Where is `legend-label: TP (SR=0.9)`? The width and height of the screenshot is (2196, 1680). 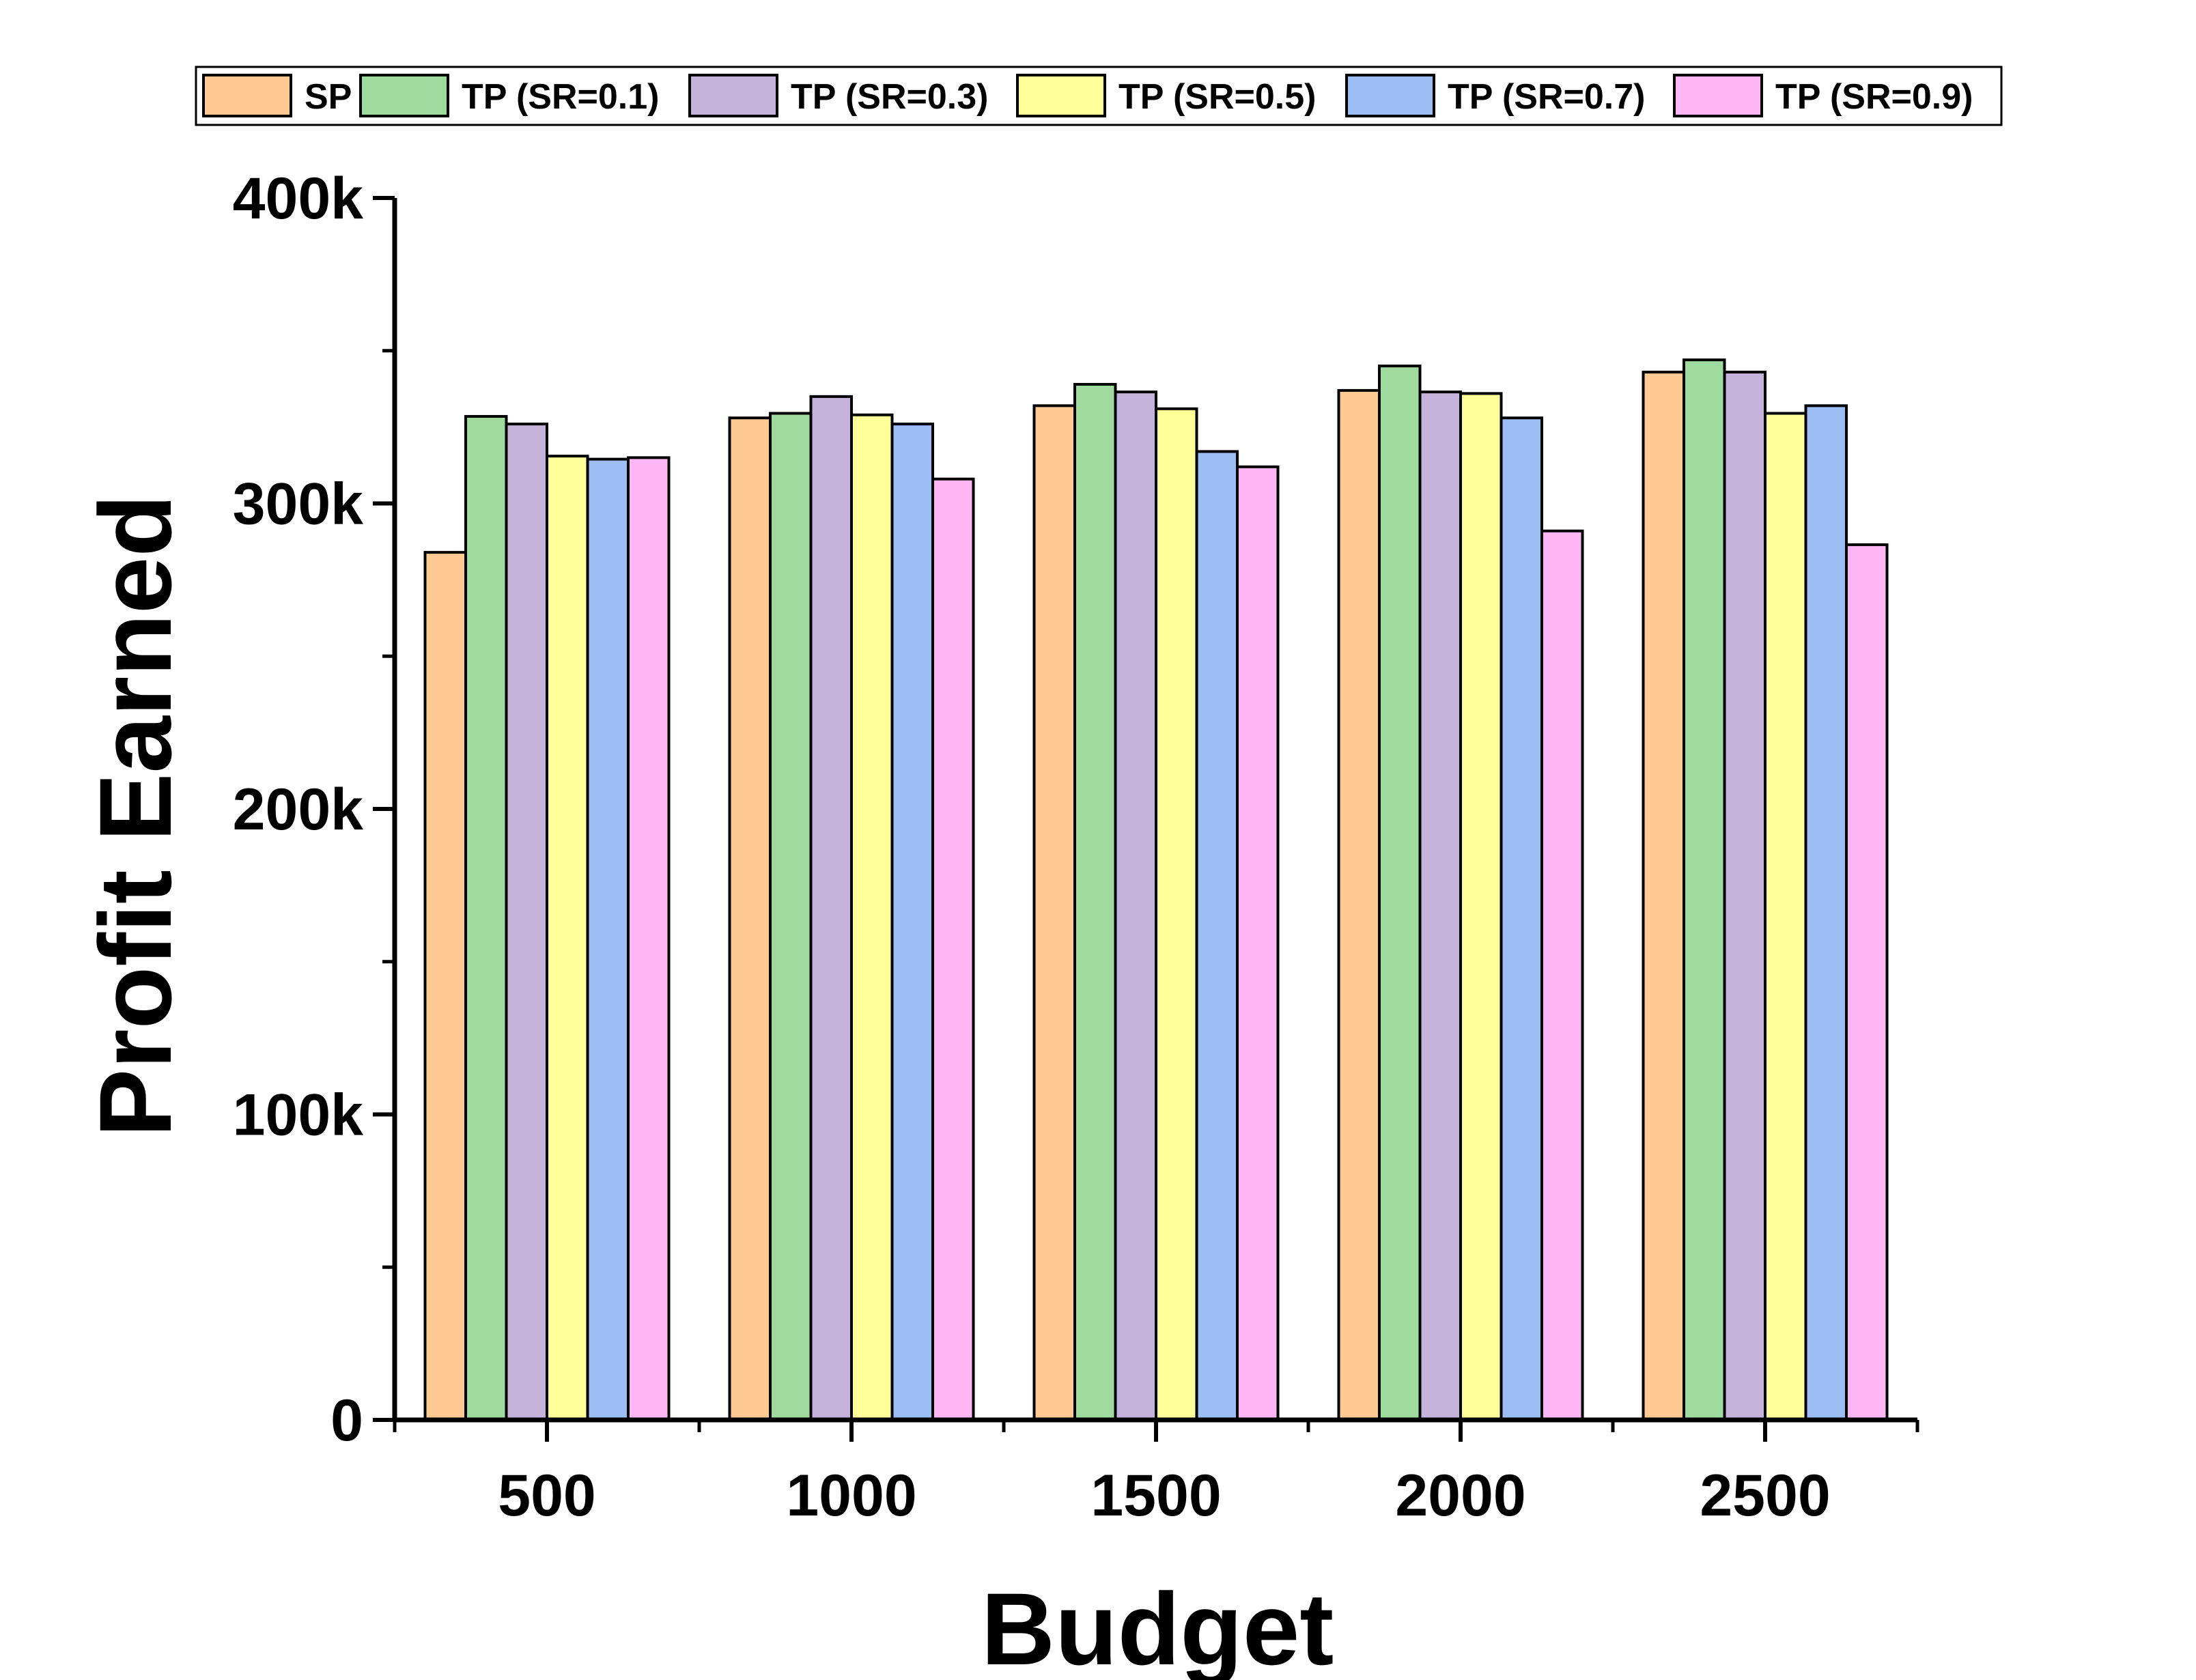
legend-label: TP (SR=0.9) is located at coordinates (1874, 97).